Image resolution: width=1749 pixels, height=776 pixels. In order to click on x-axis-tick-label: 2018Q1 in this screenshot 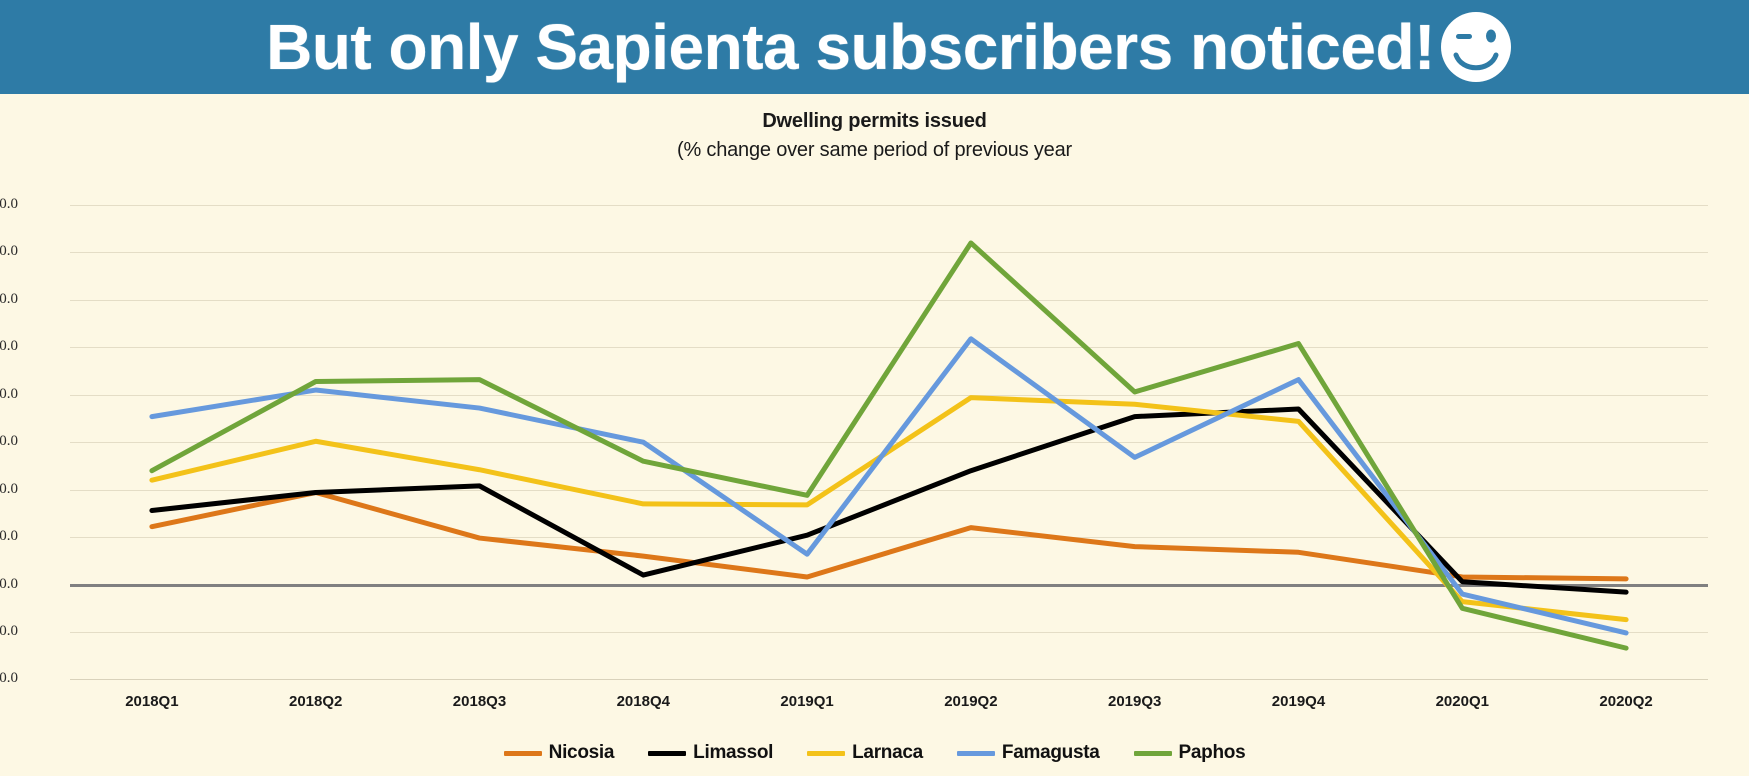, I will do `click(152, 701)`.